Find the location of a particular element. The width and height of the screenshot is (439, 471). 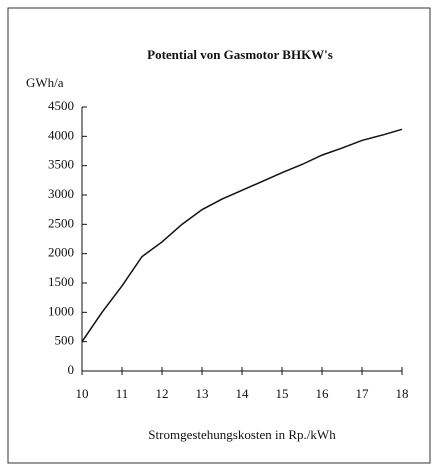

y-tick-label: 2000 is located at coordinates (61, 252).